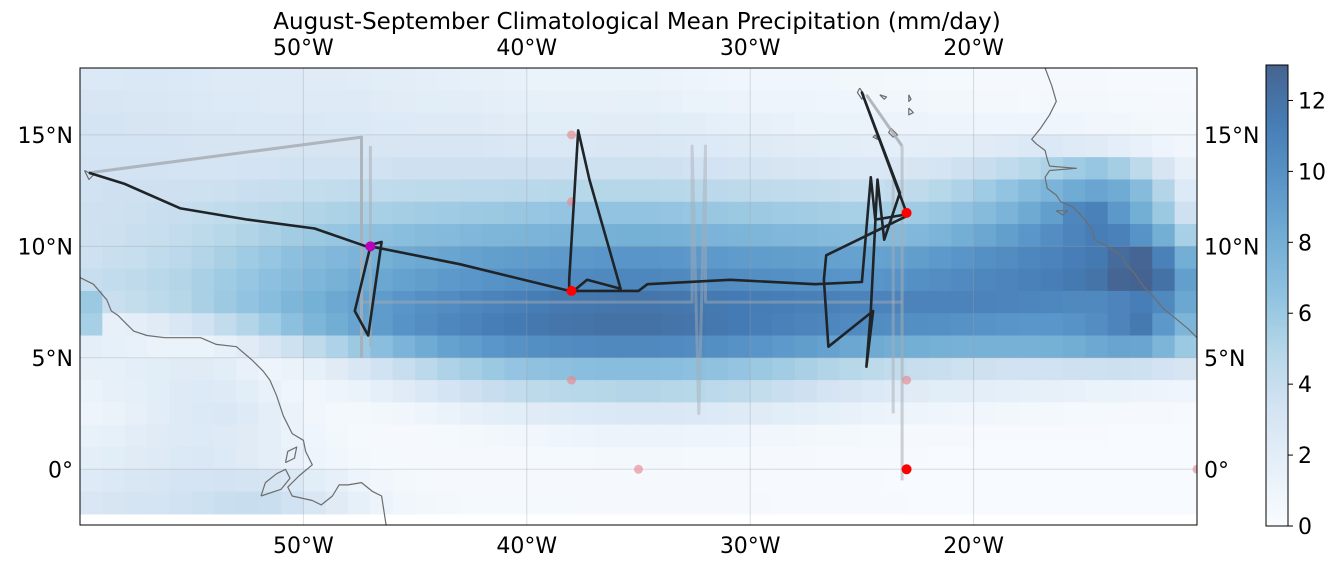 The height and width of the screenshot is (566, 1340). What do you see at coordinates (1114, 203) in the screenshot?
I see `coastline` at bounding box center [1114, 203].